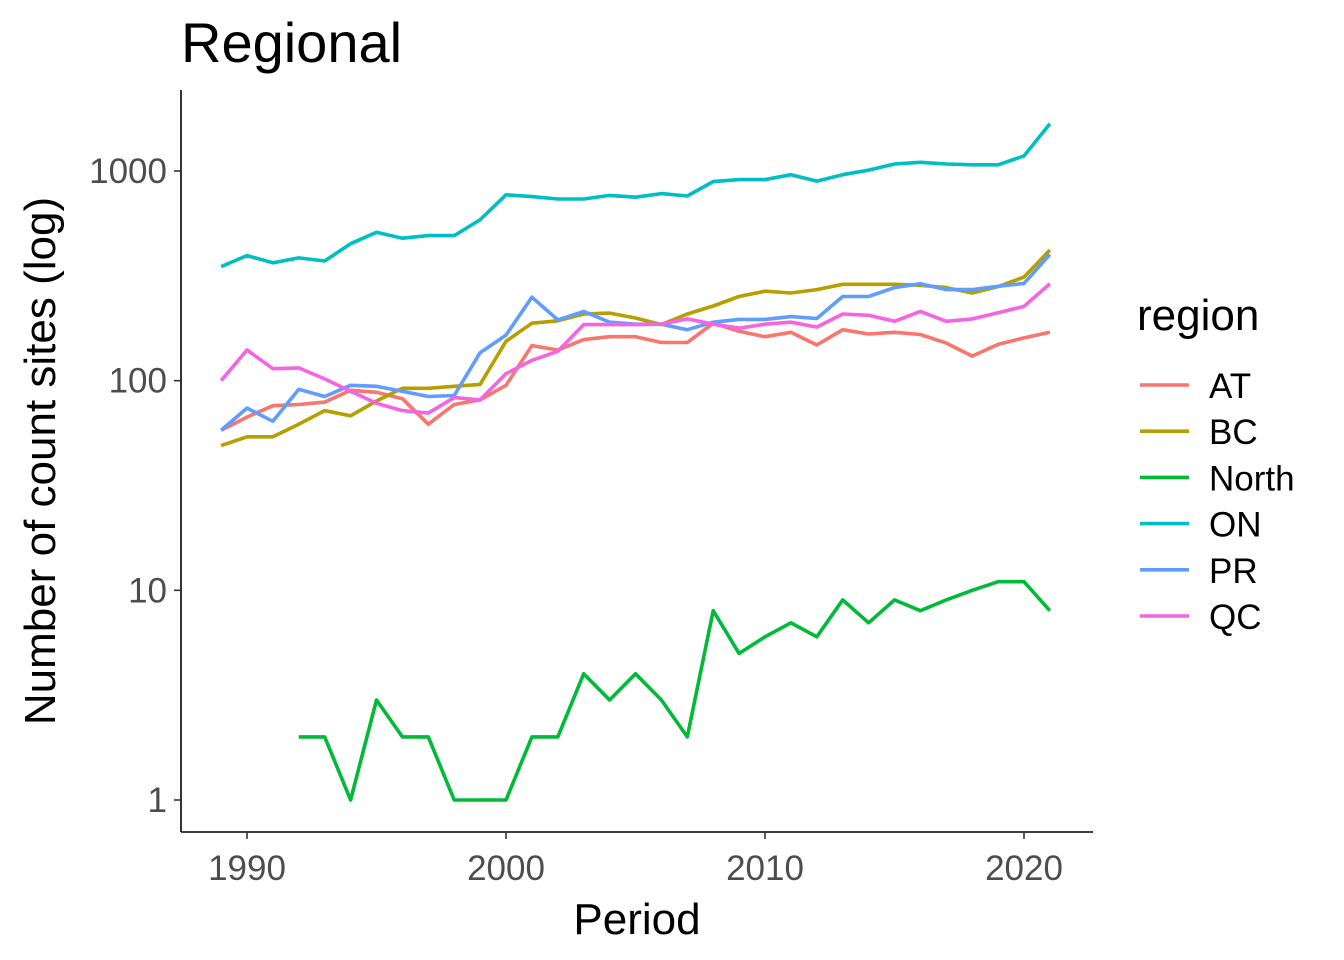 This screenshot has height=960, width=1344. What do you see at coordinates (506, 868) in the screenshot?
I see `x-tick-label: 2000` at bounding box center [506, 868].